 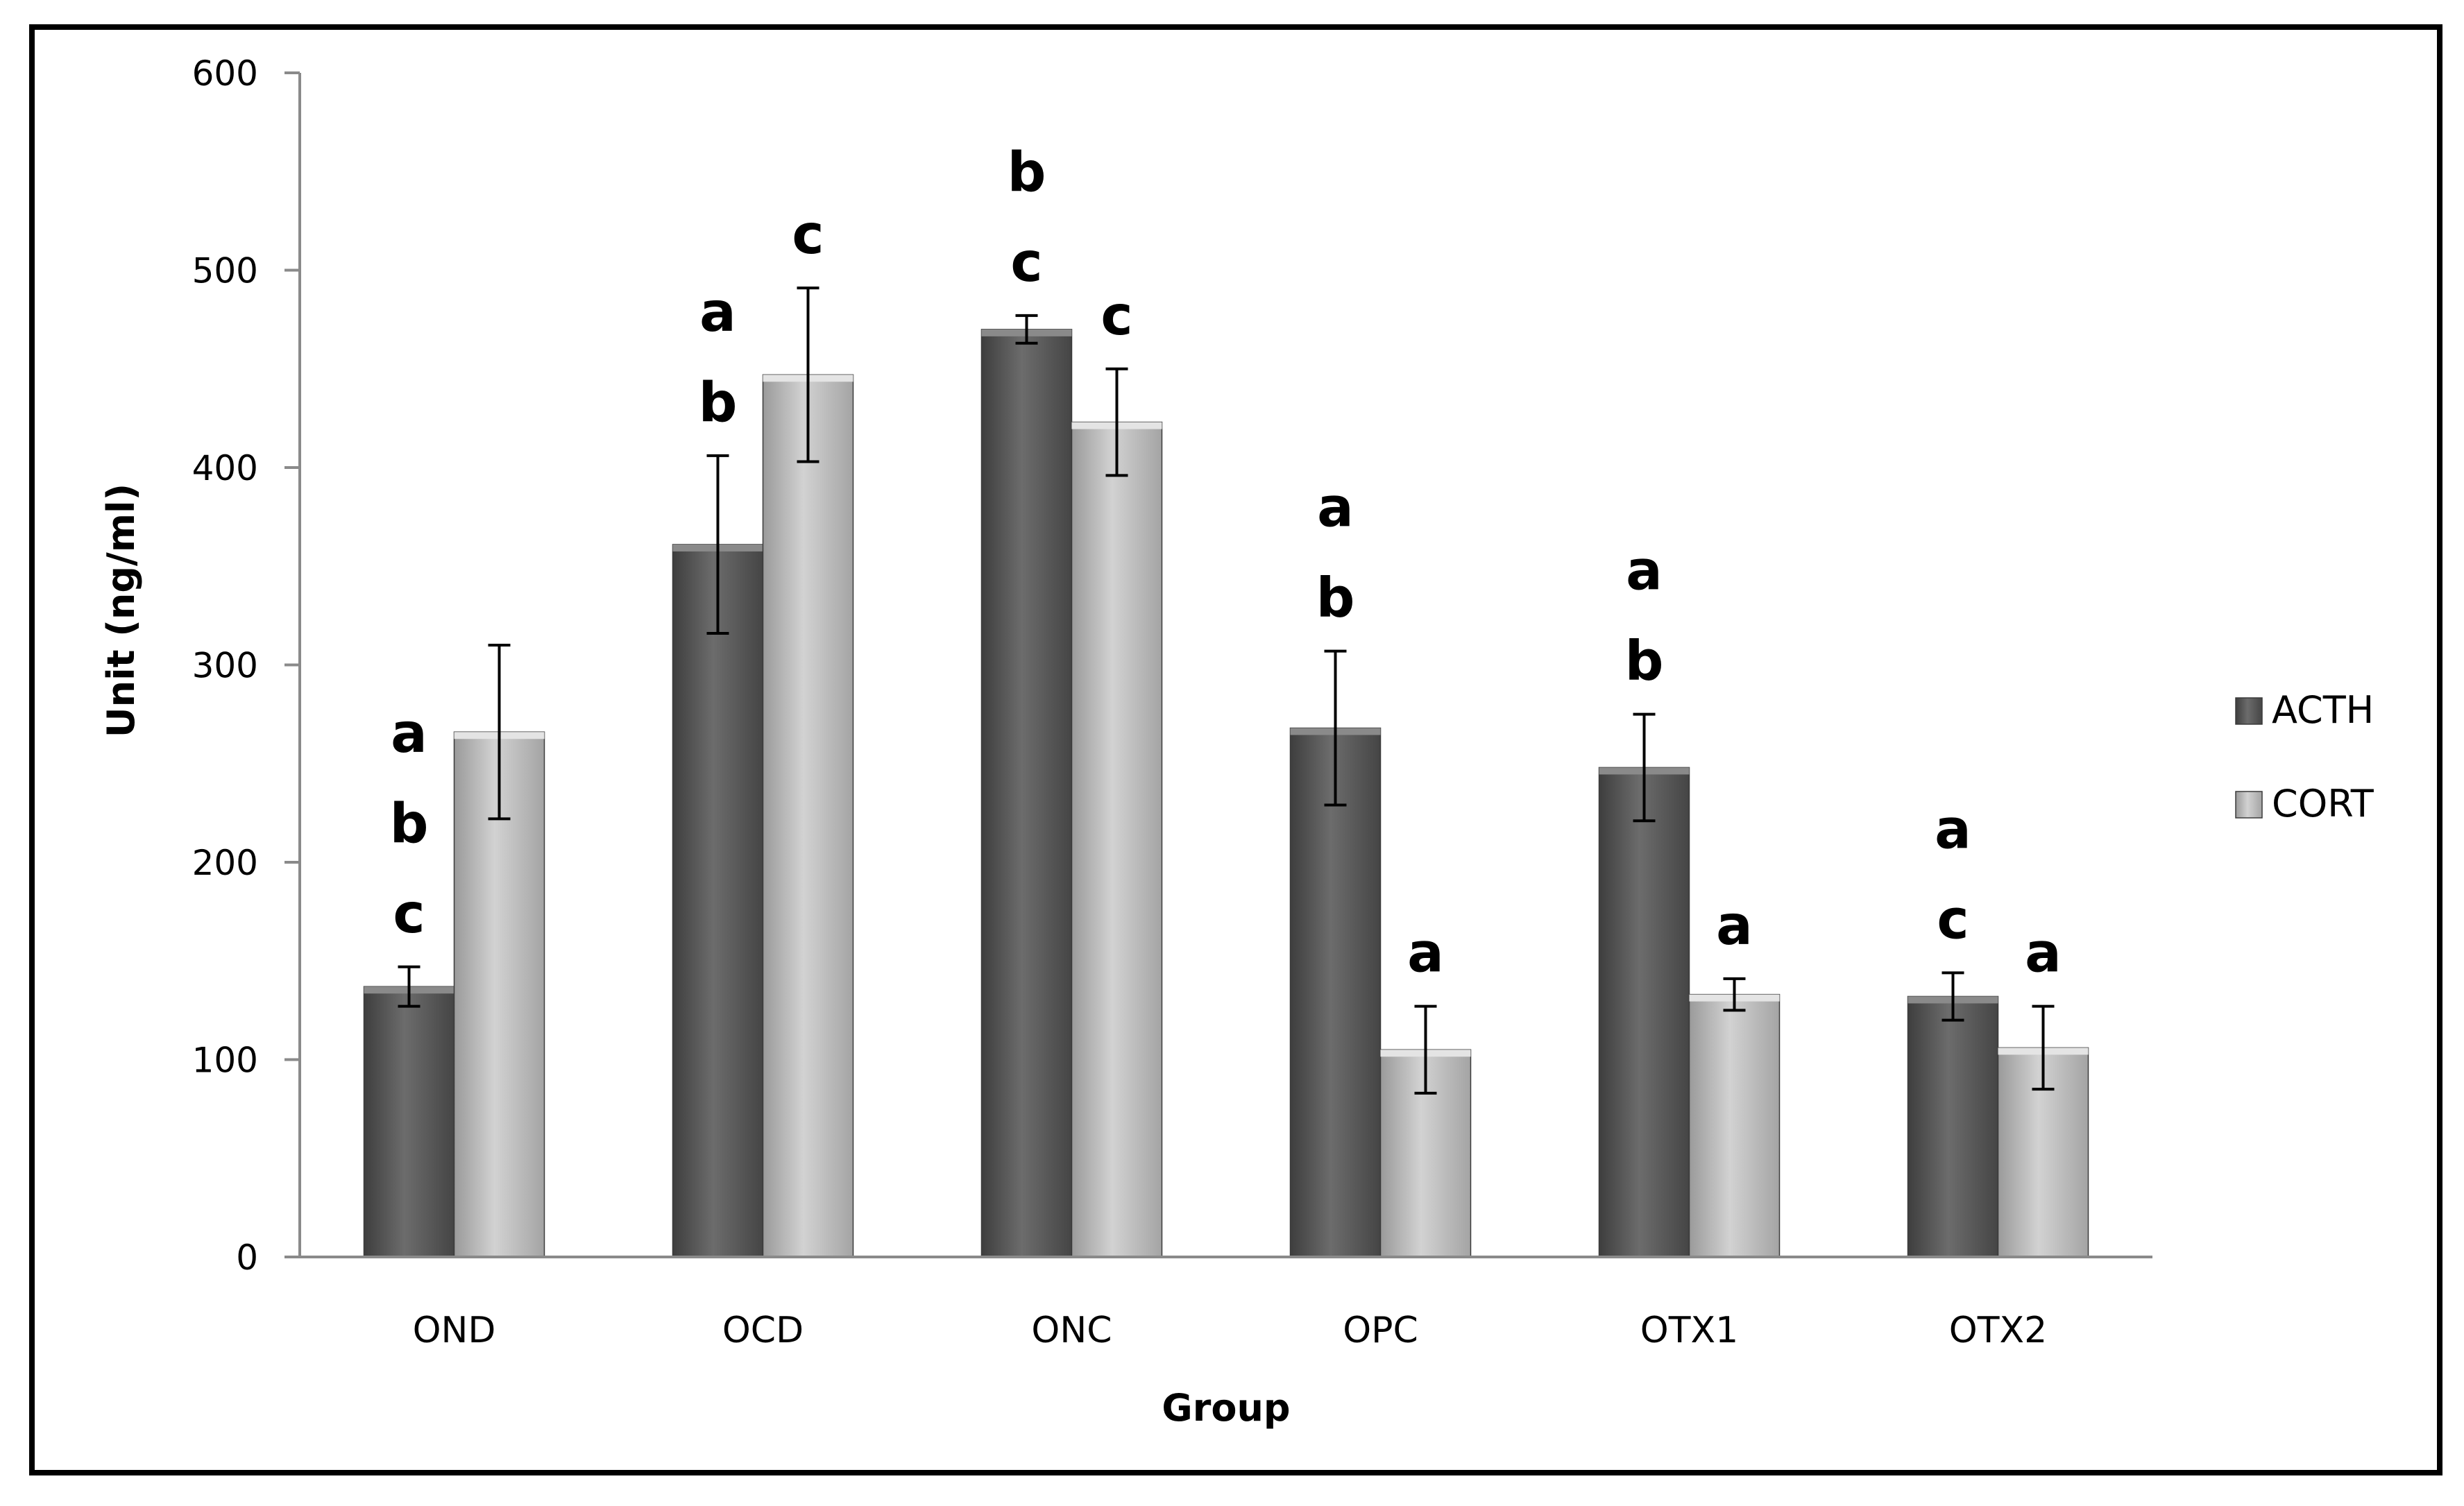 I want to click on legend-label-acth: ACTH, so click(x=2323, y=710).